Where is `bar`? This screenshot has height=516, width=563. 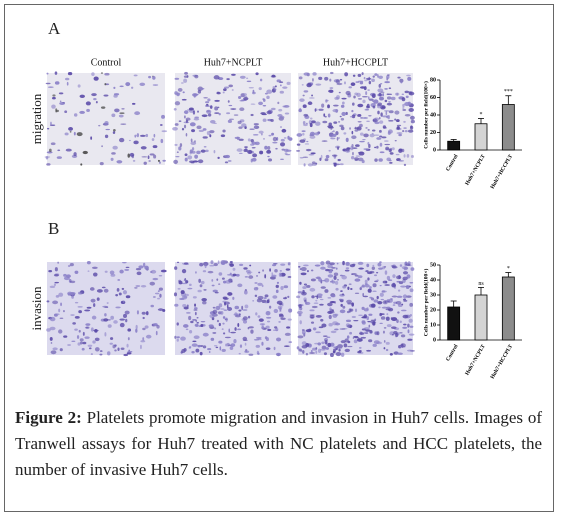
bar is located at coordinates (454, 145).